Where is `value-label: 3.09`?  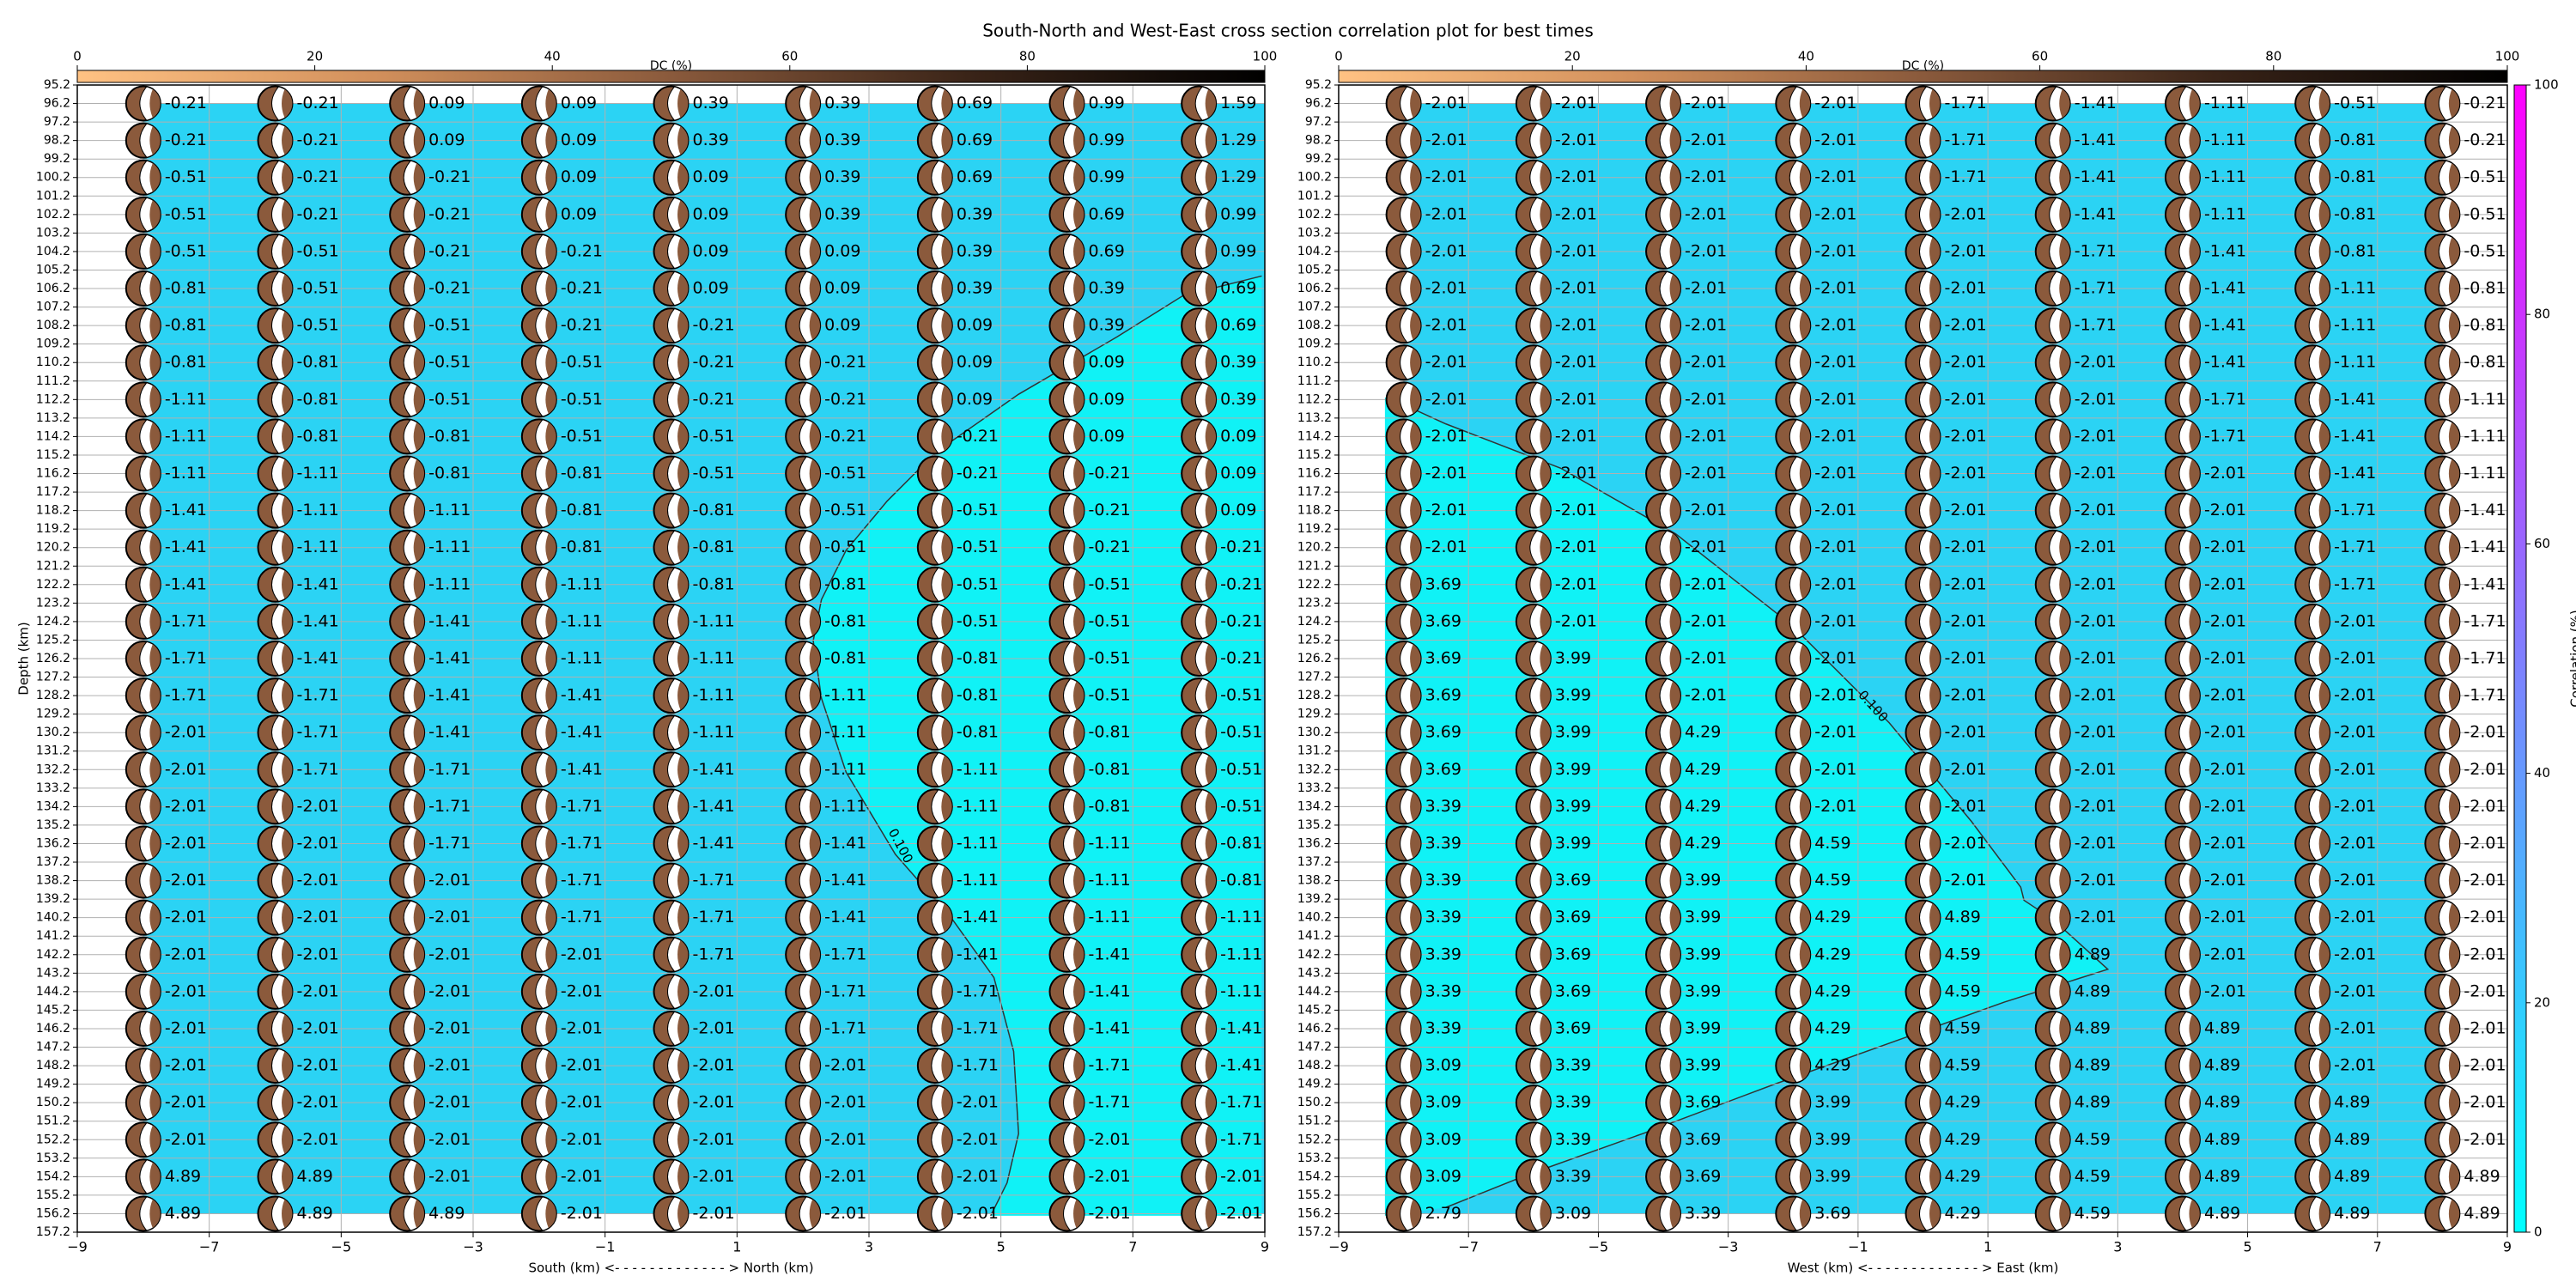
value-label: 3.09 is located at coordinates (1443, 1177).